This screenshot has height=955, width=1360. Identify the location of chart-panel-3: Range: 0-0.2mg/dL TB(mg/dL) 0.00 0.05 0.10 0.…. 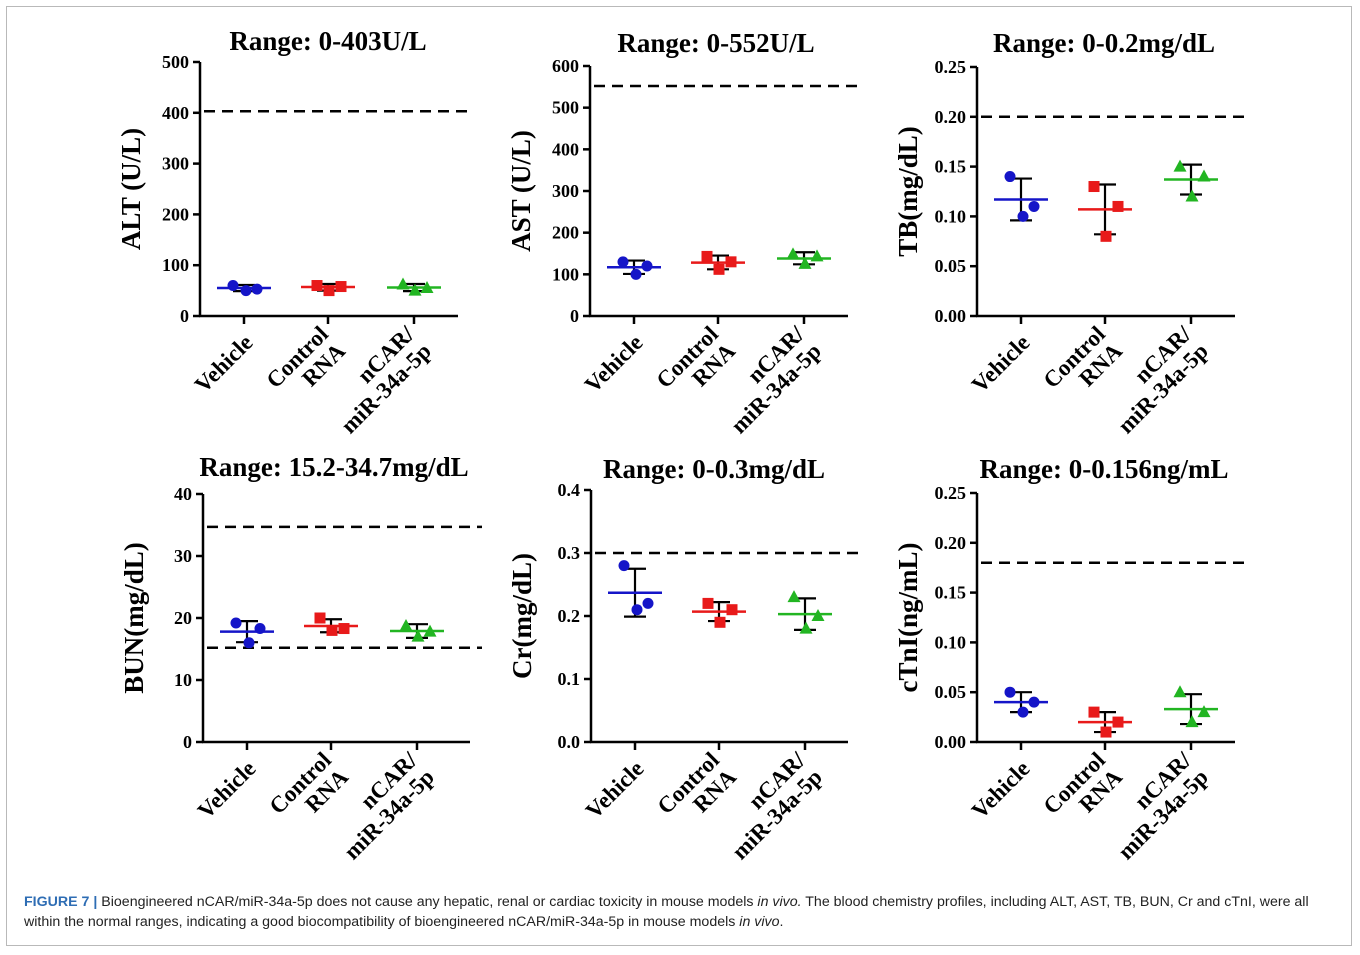
(1070, 233).